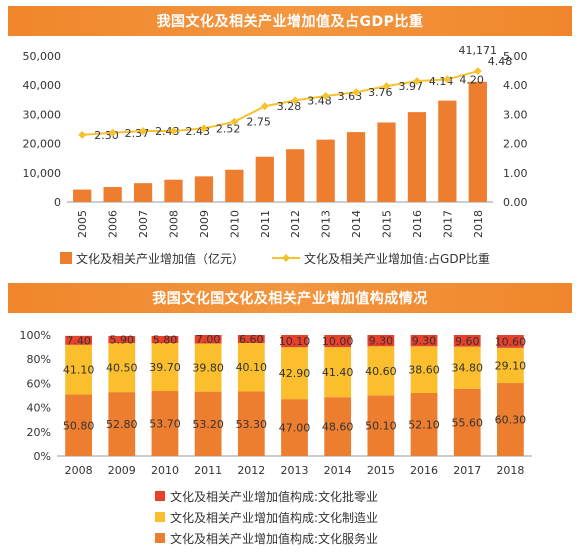 Image resolution: width=580 pixels, height=560 pixels. Describe the element at coordinates (511, 341) in the screenshot. I see `segment-value-label: 10.60` at that location.